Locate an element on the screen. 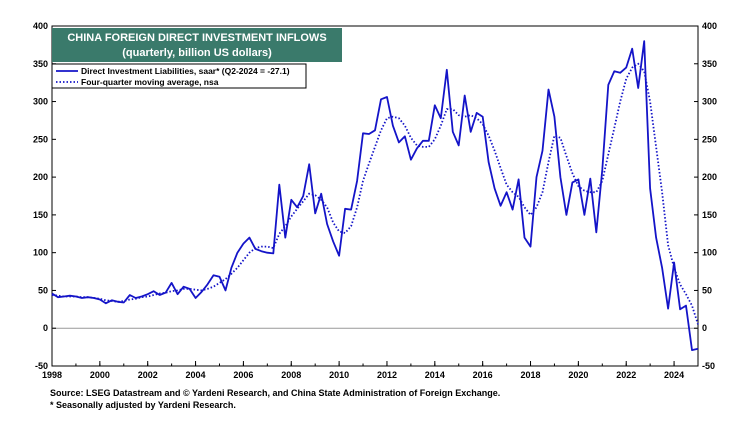 The height and width of the screenshot is (428, 746). y-tick-label-right: 0 is located at coordinates (704, 328).